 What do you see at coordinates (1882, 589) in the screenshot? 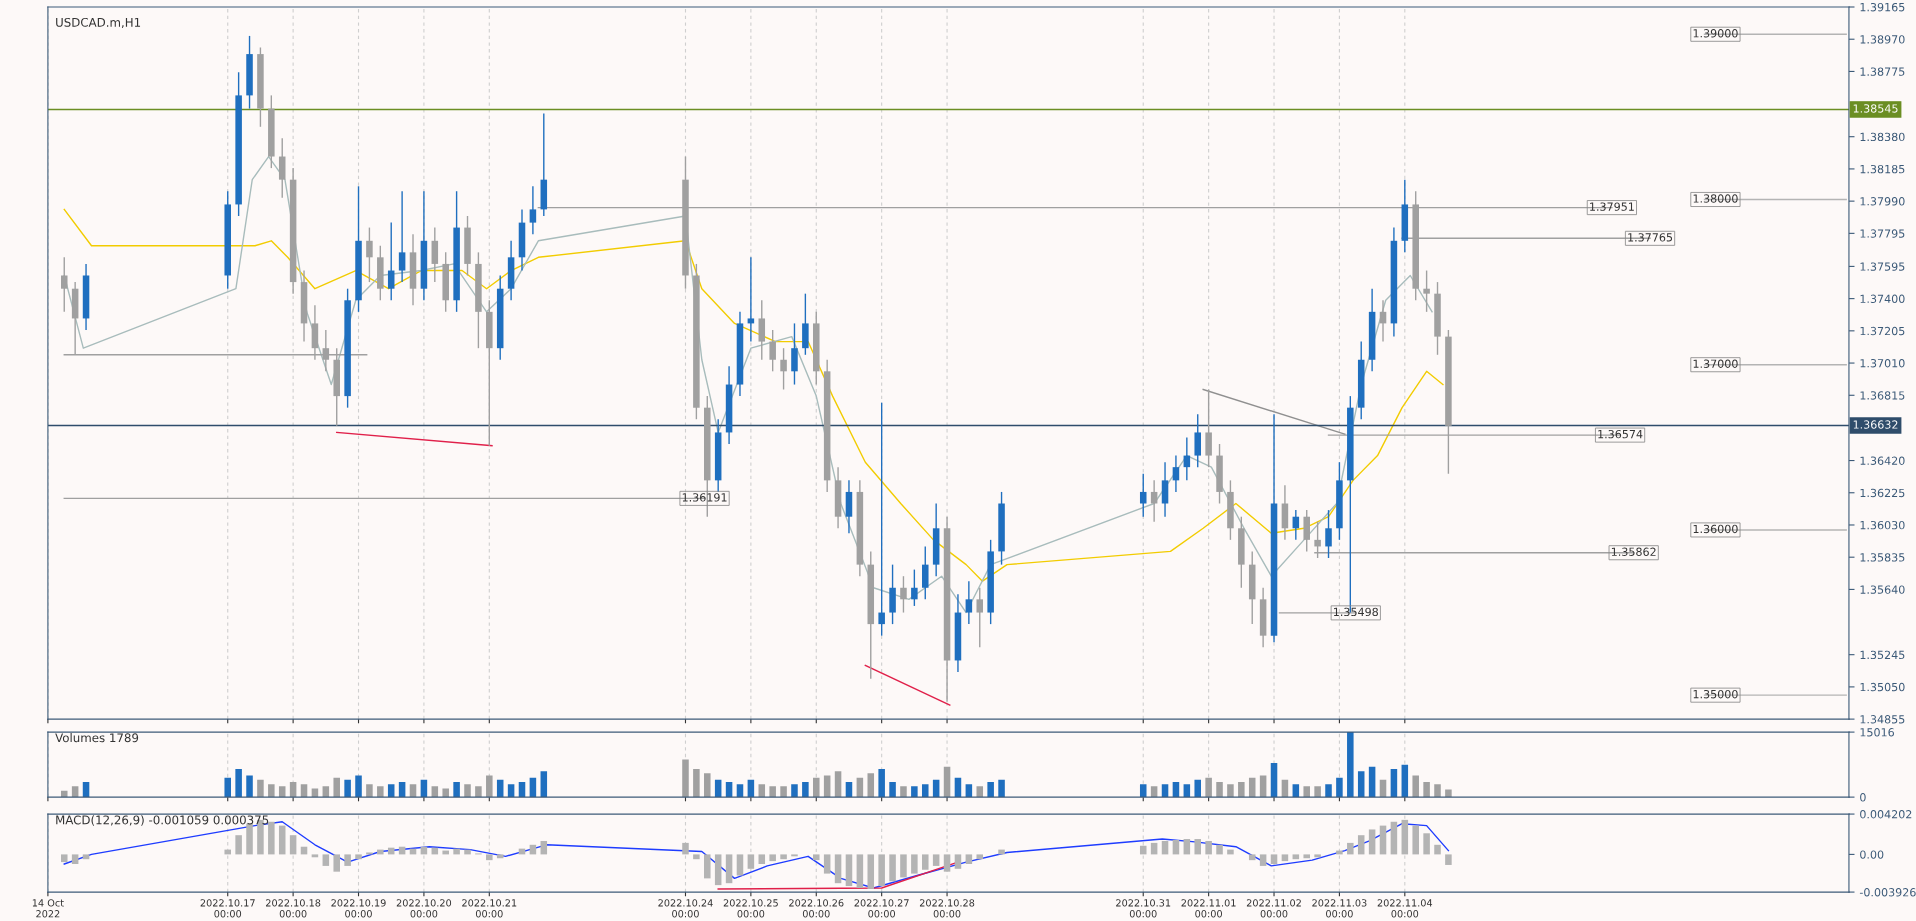
I see `y-tick-label: 1.35640` at bounding box center [1882, 589].